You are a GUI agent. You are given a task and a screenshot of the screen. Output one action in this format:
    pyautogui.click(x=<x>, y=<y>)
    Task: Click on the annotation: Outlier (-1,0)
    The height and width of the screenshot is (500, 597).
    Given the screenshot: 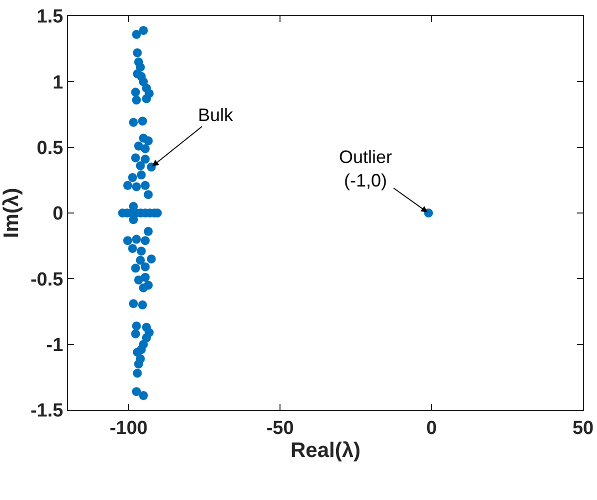 What is the action you would take?
    pyautogui.click(x=365, y=168)
    